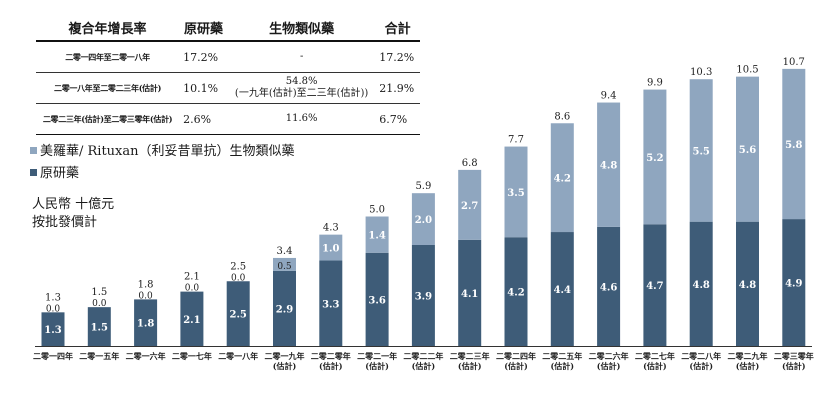  I want to click on data-label-total: 5.0, so click(377, 210).